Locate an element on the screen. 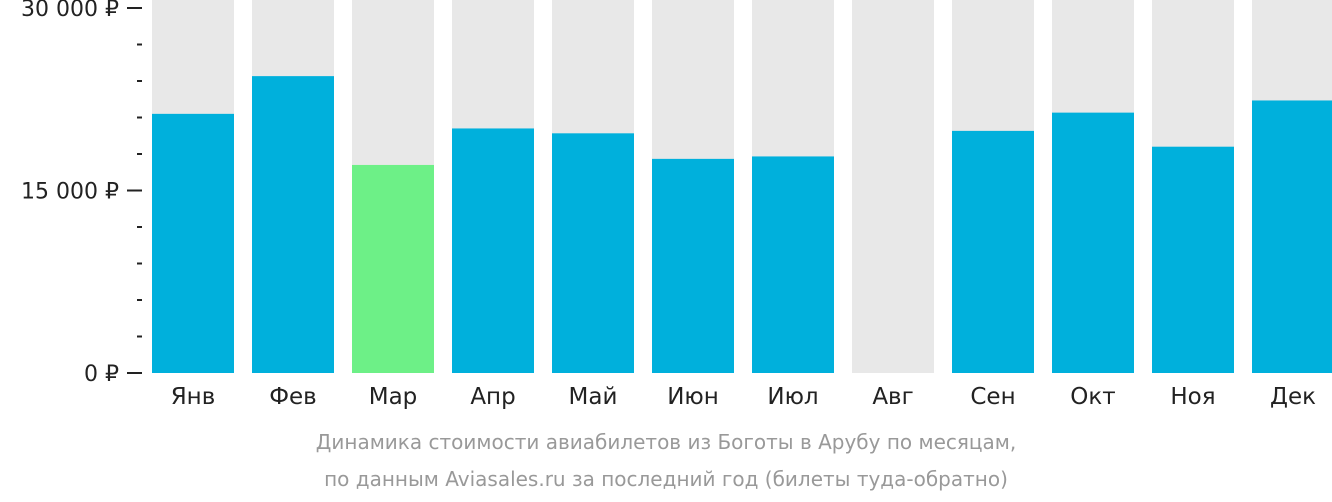 This screenshot has width=1332, height=502. x-tick-label: Май is located at coordinates (593, 397).